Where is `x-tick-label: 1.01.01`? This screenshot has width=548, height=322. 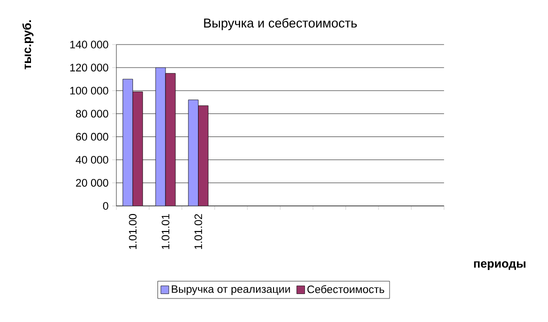
x-tick-label: 1.01.01 is located at coordinates (166, 232).